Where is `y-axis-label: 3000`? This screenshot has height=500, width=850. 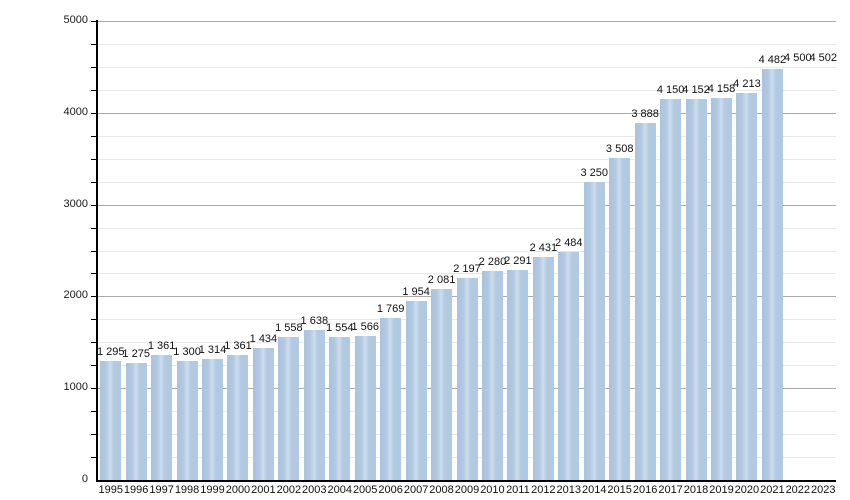
y-axis-label: 3000 is located at coordinates (75, 203).